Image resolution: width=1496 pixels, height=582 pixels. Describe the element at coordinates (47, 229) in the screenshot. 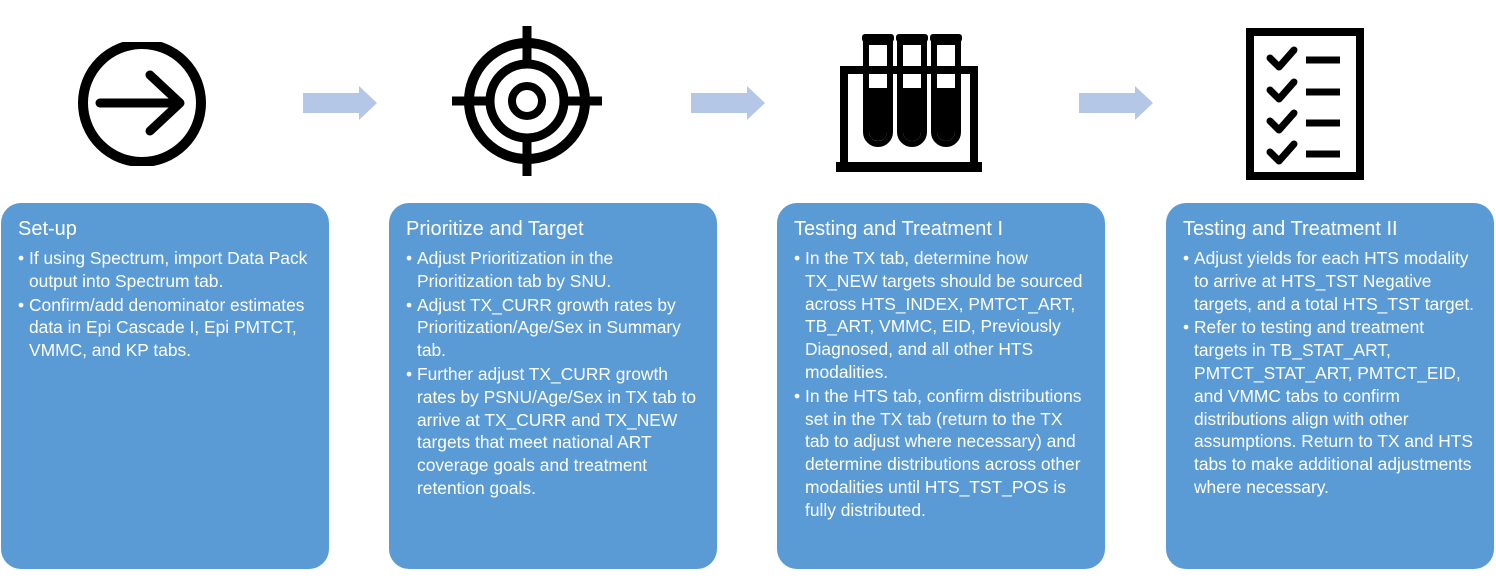

I see `step-title: Set-up` at that location.